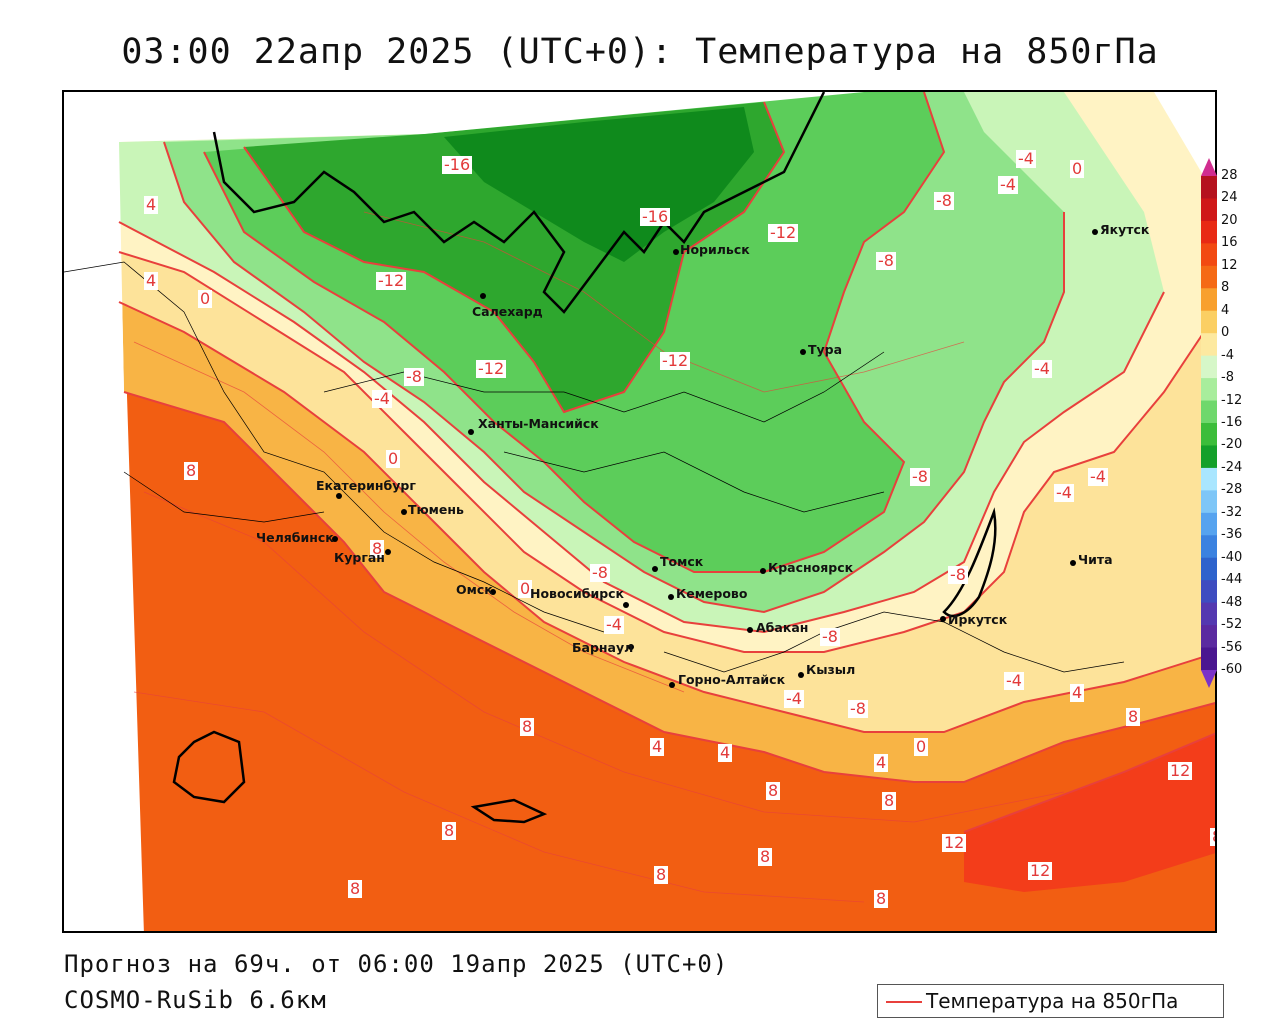 The width and height of the screenshot is (1280, 1024). I want to click on city-label: Кызыл, so click(830, 669).